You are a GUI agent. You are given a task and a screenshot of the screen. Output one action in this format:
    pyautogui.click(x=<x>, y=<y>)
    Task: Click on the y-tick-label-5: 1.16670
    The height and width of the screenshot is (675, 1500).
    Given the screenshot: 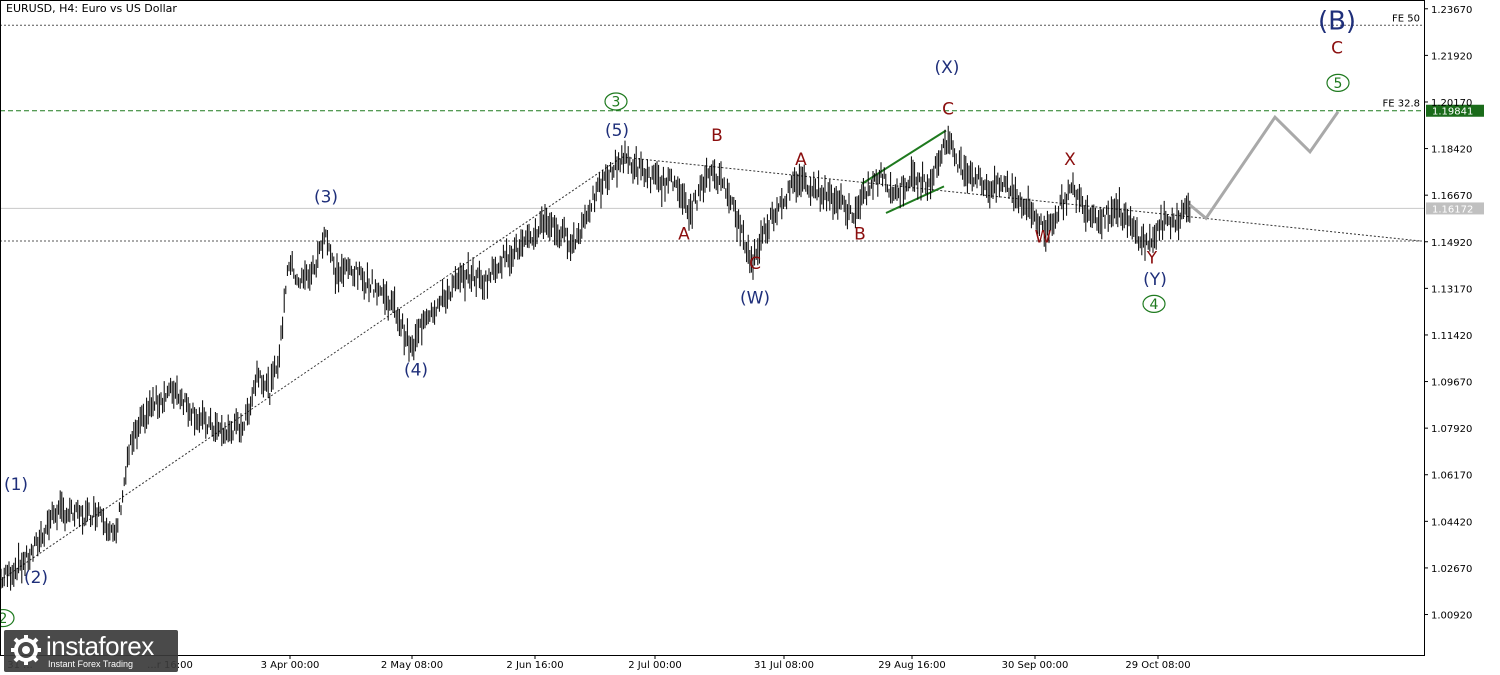 What is the action you would take?
    pyautogui.click(x=1451, y=196)
    